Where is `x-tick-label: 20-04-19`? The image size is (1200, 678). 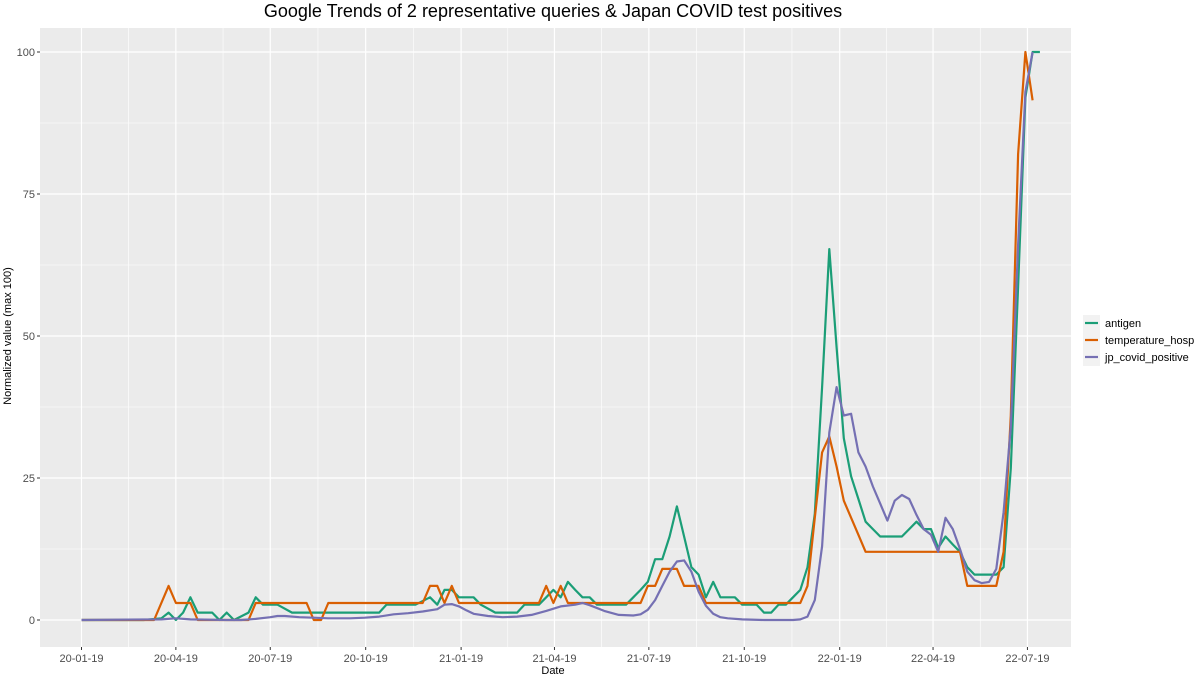
x-tick-label: 20-04-19 is located at coordinates (176, 659).